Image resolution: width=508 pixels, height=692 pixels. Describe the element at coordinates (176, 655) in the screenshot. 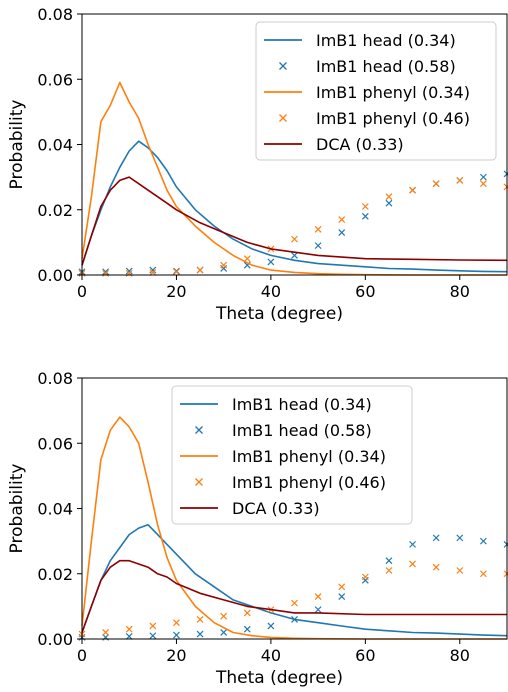

I see `x-tick-label: 20` at that location.